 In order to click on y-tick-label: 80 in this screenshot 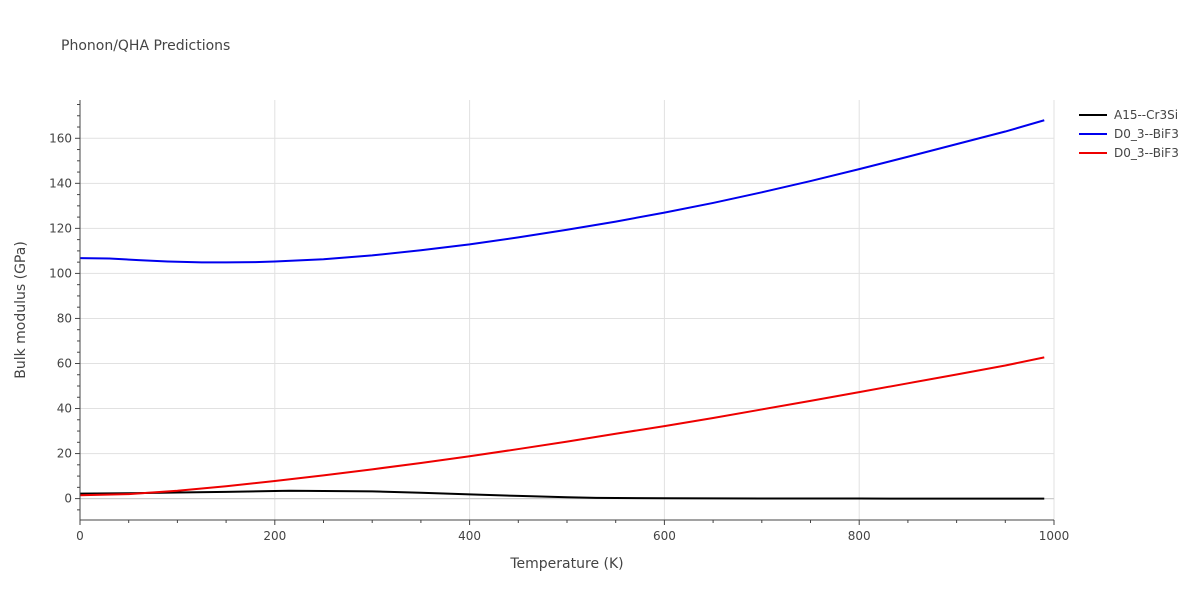, I will do `click(64, 318)`.